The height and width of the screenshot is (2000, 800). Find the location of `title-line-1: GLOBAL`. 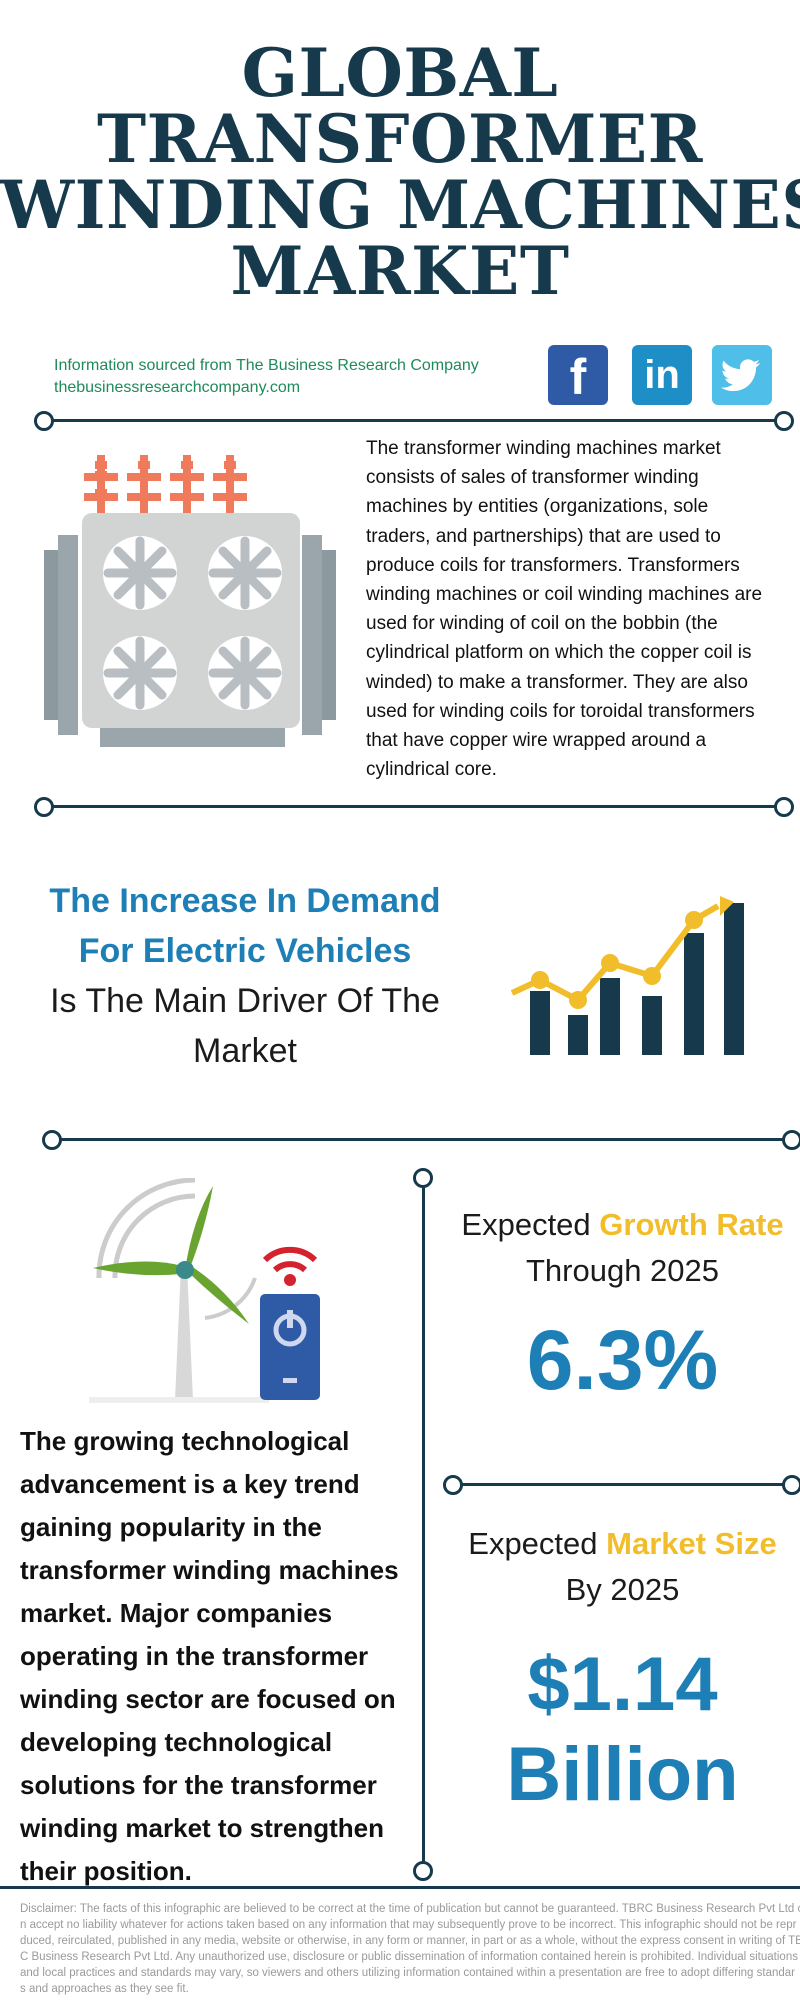

title-line-1: GLOBAL is located at coordinates (400, 73).